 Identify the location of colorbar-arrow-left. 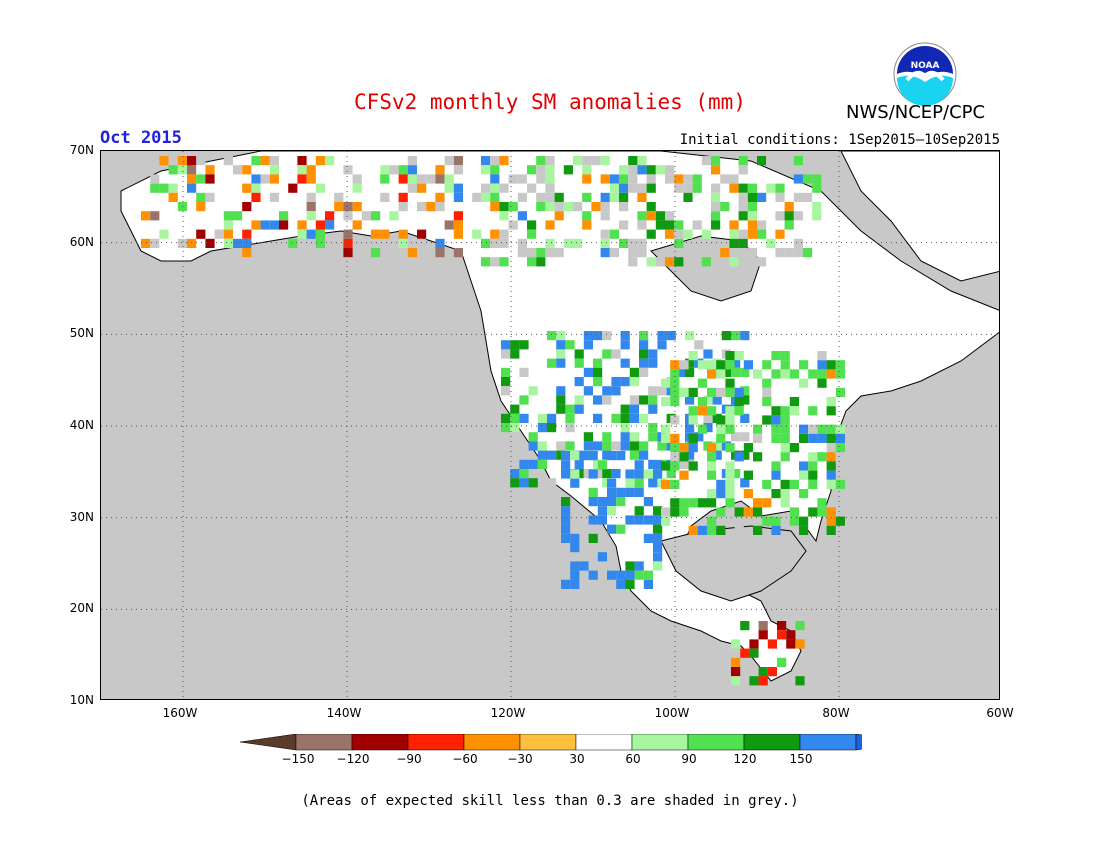
(268, 742).